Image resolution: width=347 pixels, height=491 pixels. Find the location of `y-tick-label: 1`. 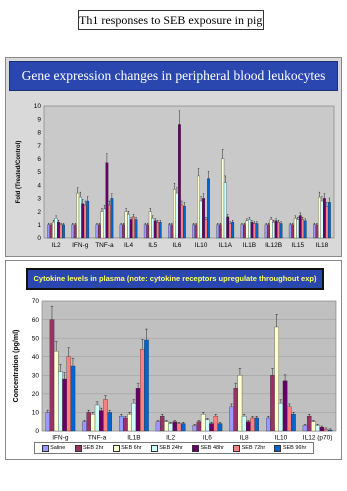

y-tick-label: 1 is located at coordinates (39, 225).